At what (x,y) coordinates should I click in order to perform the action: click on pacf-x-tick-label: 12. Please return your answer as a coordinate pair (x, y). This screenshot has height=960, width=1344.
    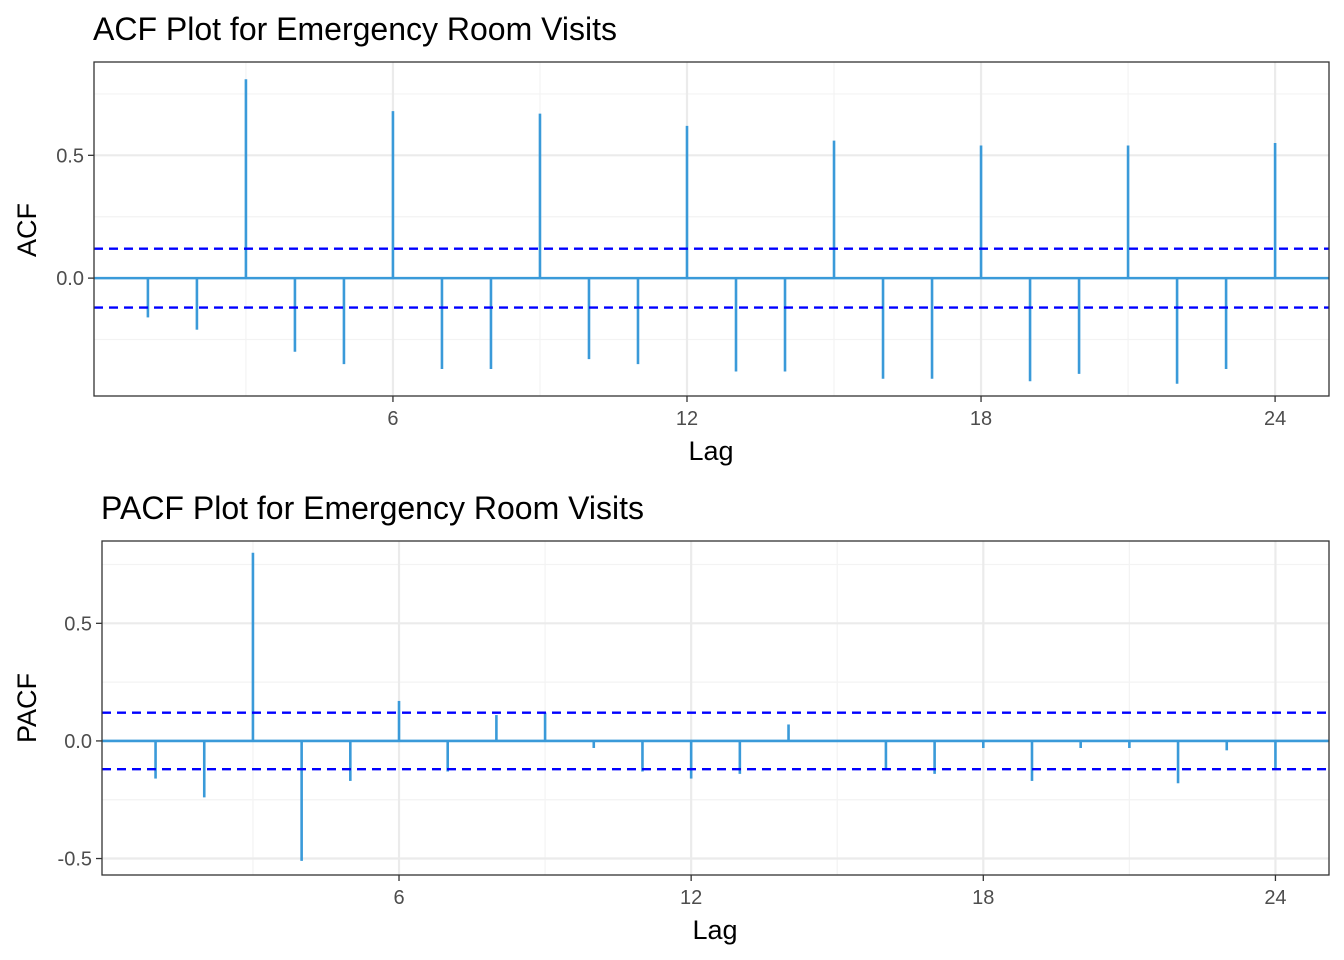
    Looking at the image, I should click on (691, 898).